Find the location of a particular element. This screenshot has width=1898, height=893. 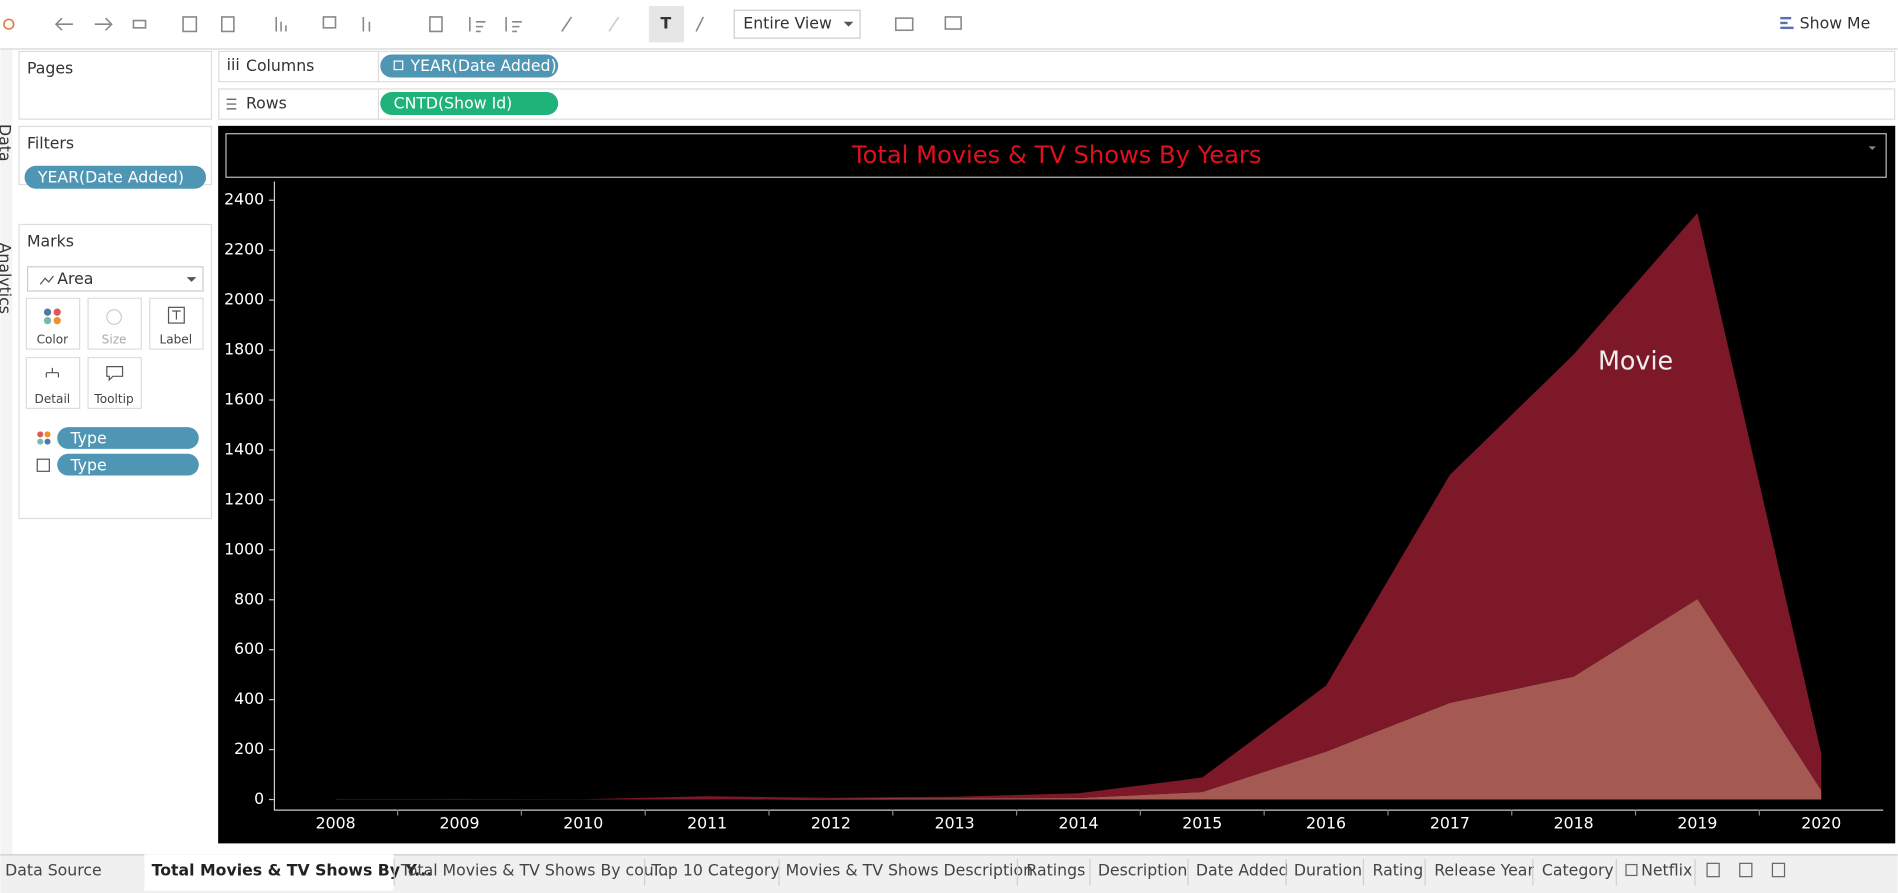

area-label: Movie is located at coordinates (1635, 361).